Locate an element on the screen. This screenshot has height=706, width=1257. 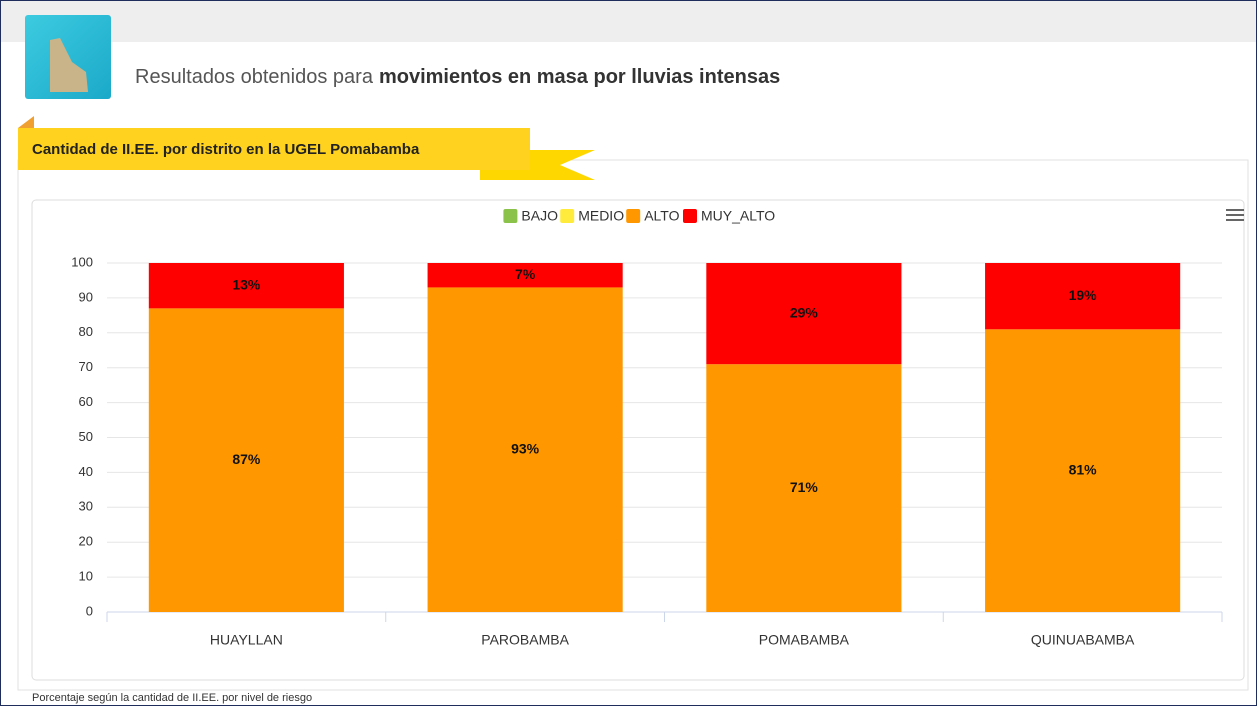
legend-item: MUY_ALTO is located at coordinates (729, 216).